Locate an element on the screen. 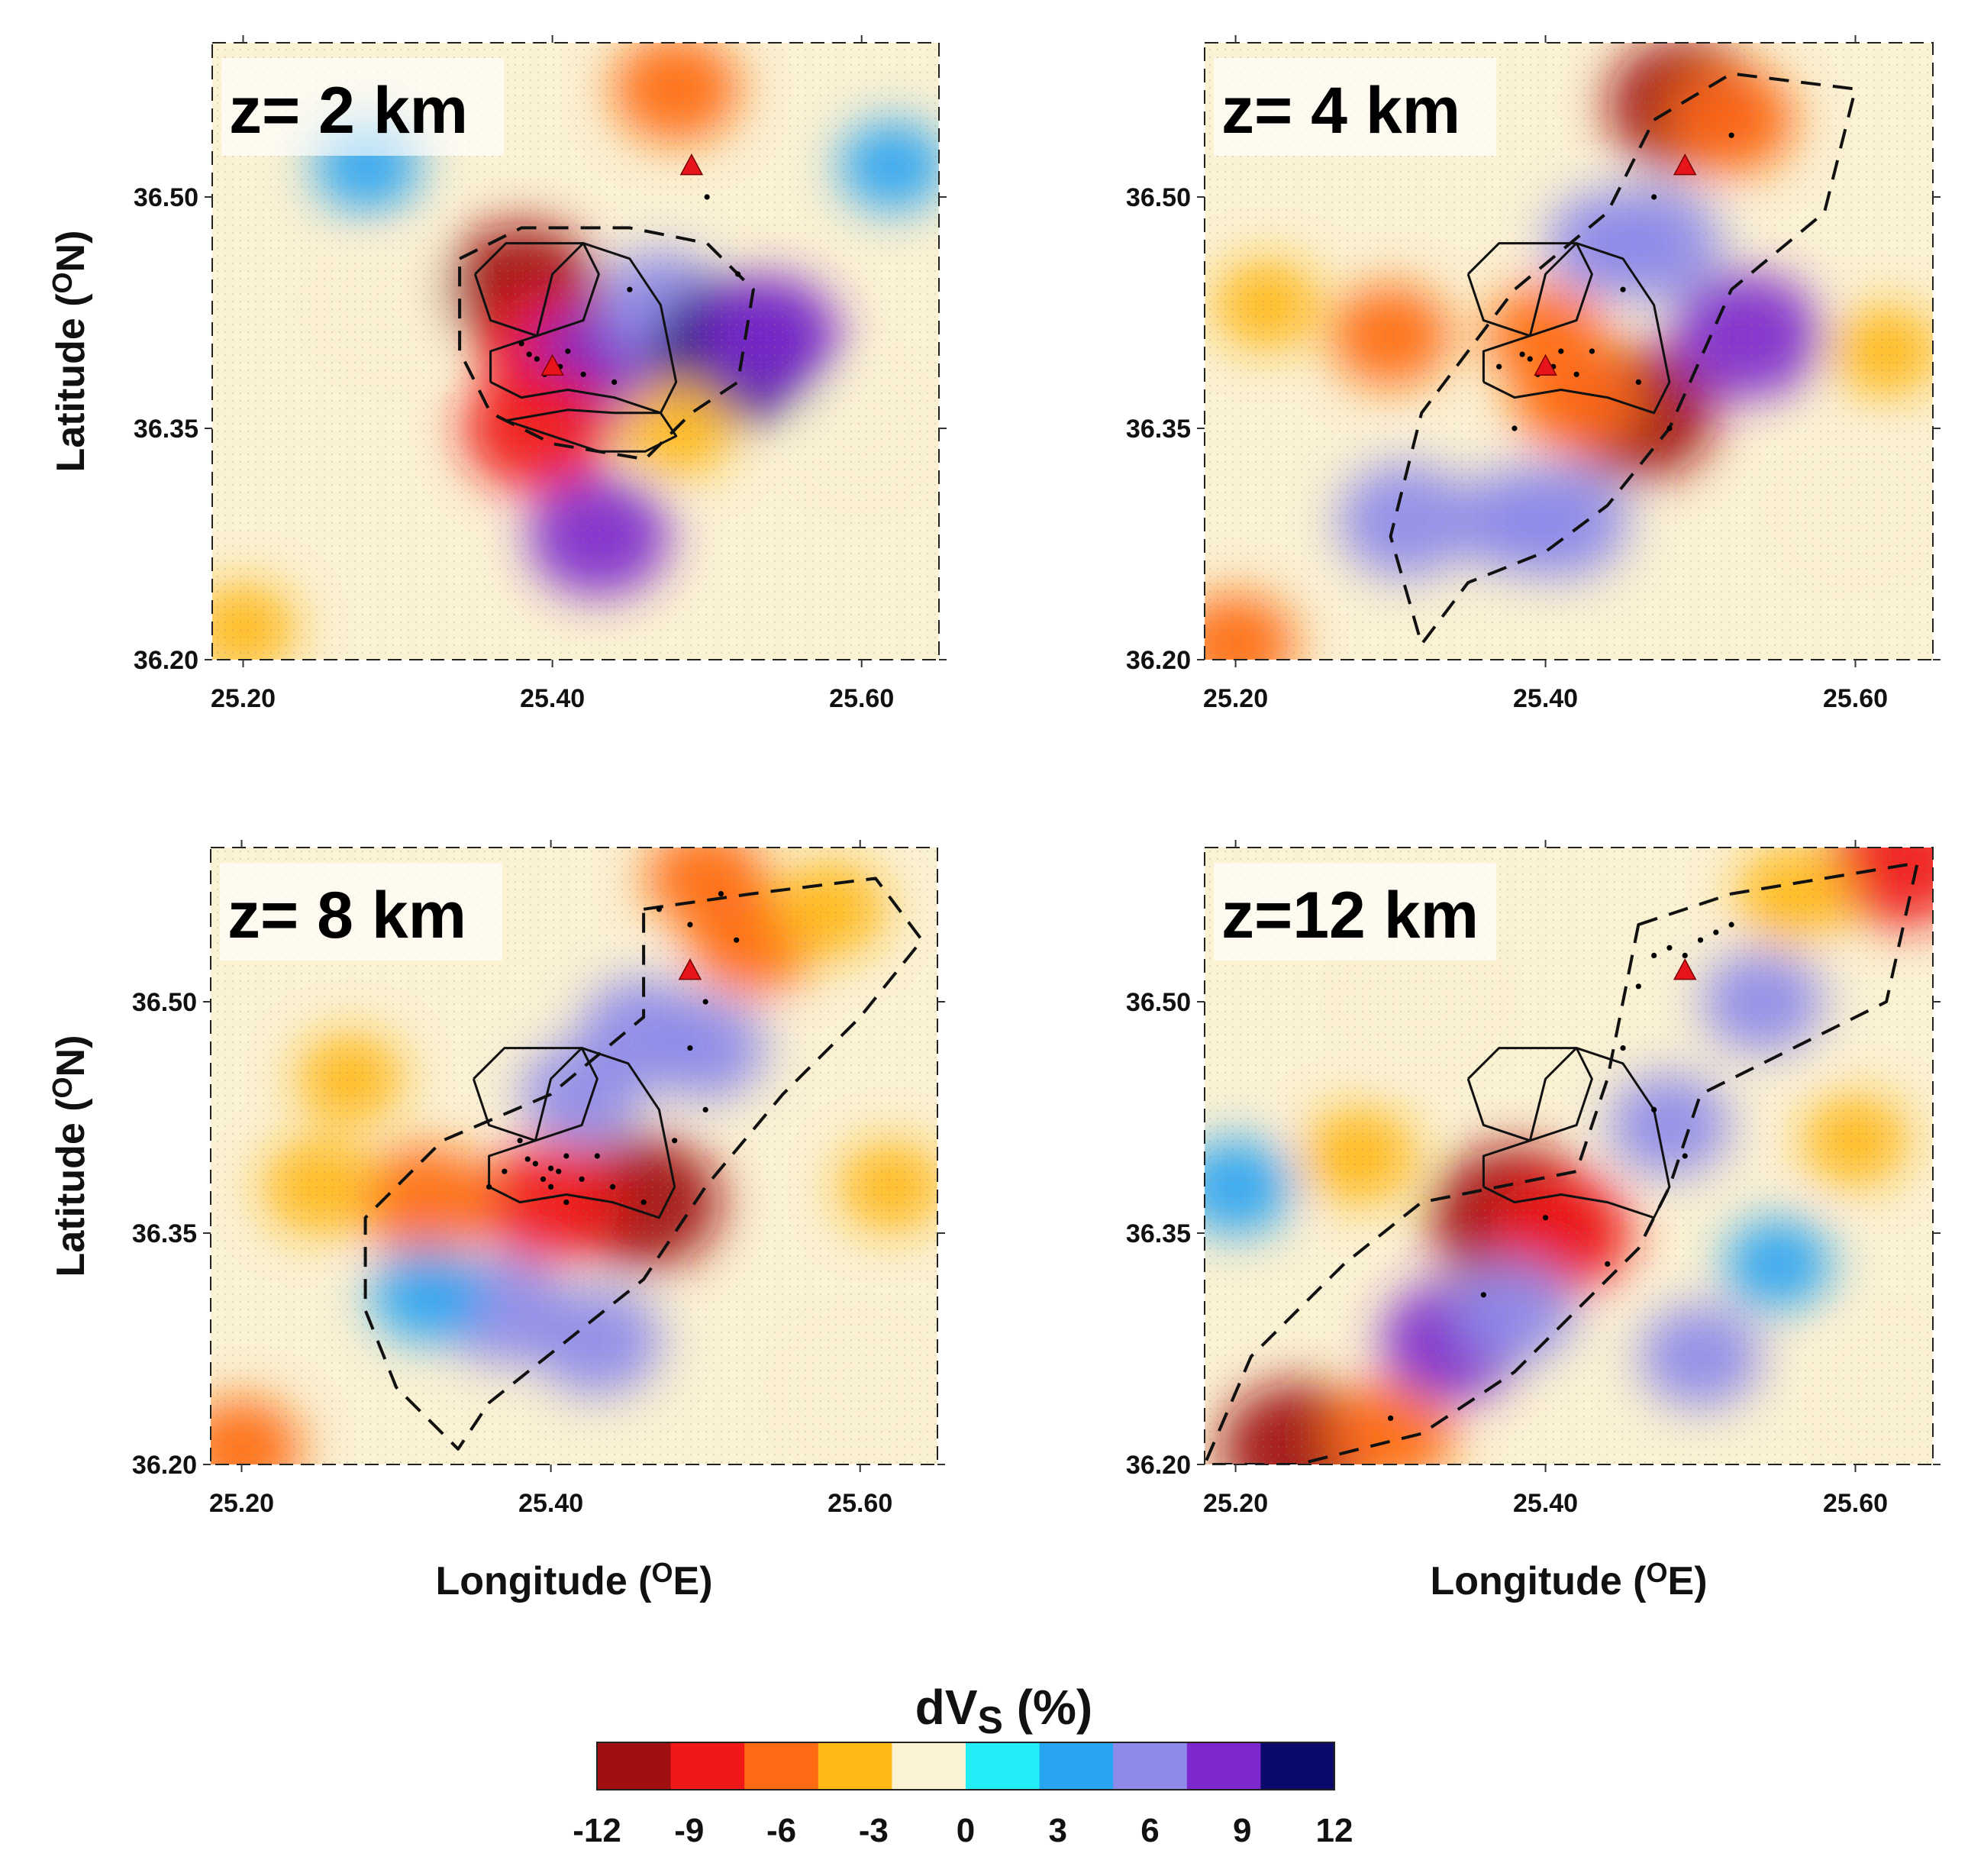 The image size is (1968, 1876). colorbar-tick-label: -12 is located at coordinates (597, 1830).